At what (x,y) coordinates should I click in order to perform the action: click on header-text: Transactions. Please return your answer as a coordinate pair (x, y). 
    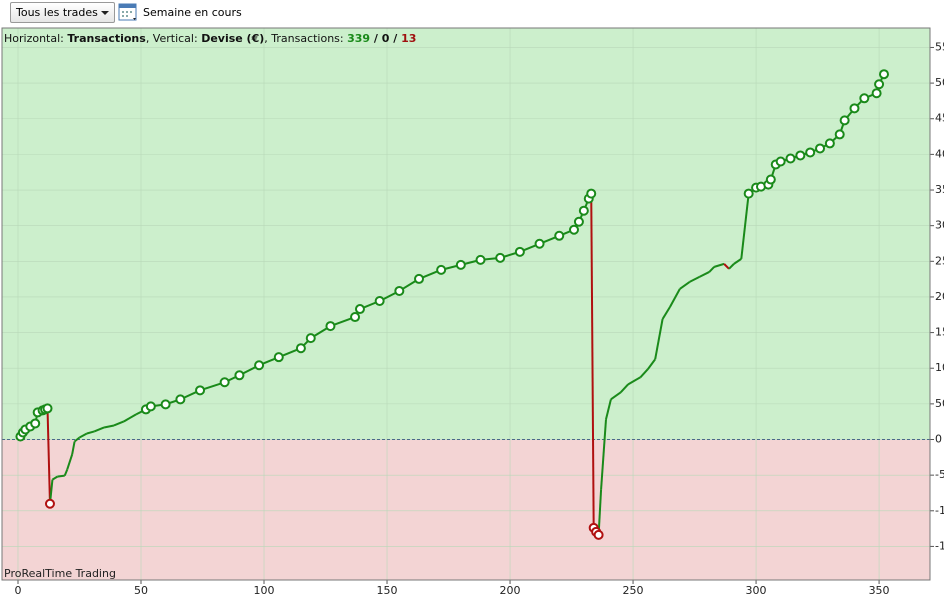
    Looking at the image, I should click on (106, 38).